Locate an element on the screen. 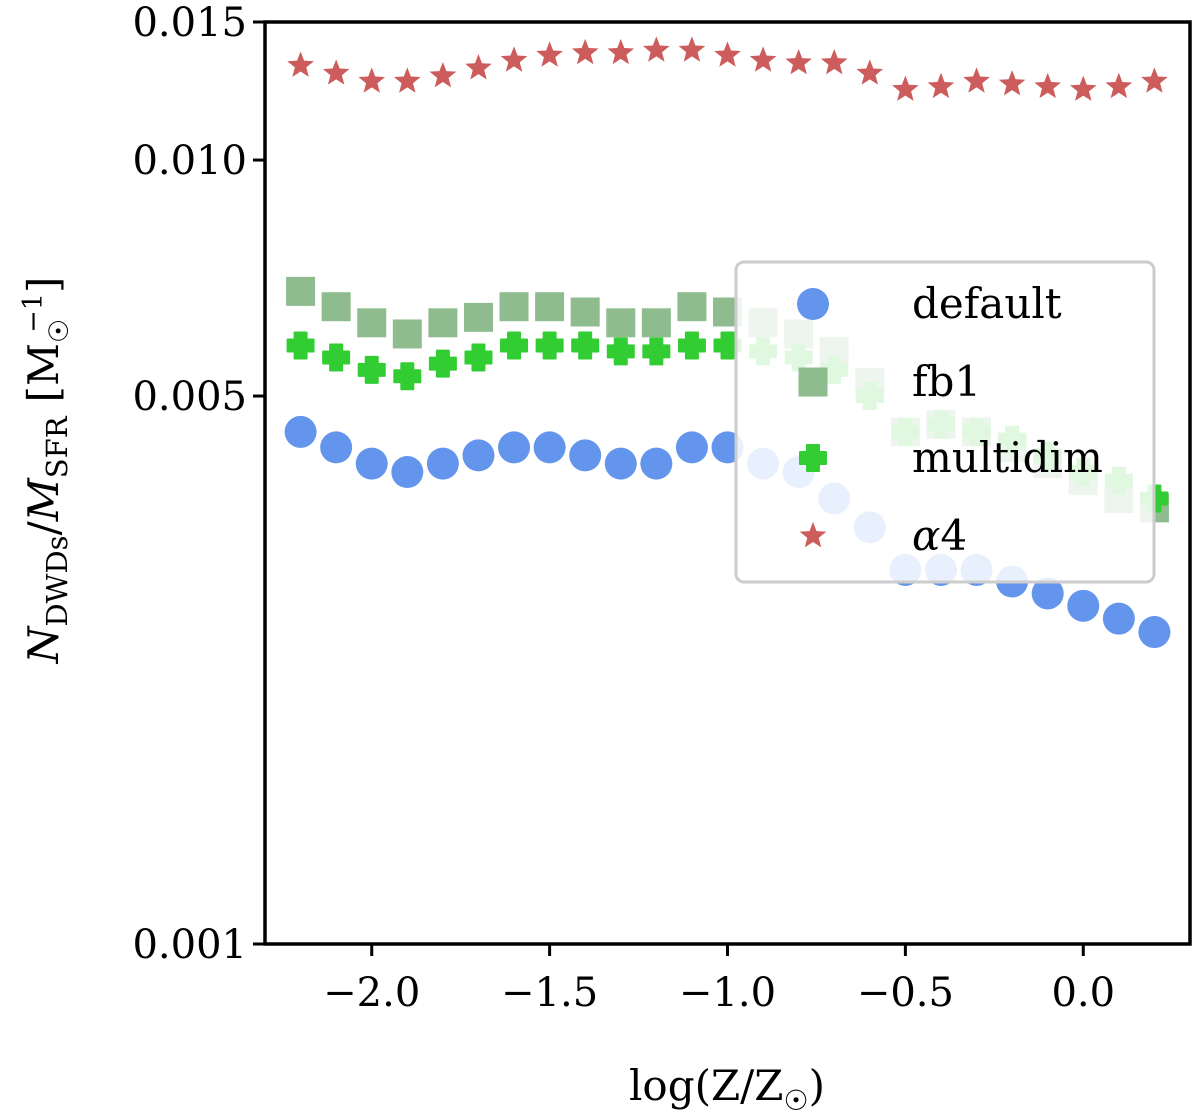 The height and width of the screenshot is (1120, 1200). series-star is located at coordinates (727, 68).